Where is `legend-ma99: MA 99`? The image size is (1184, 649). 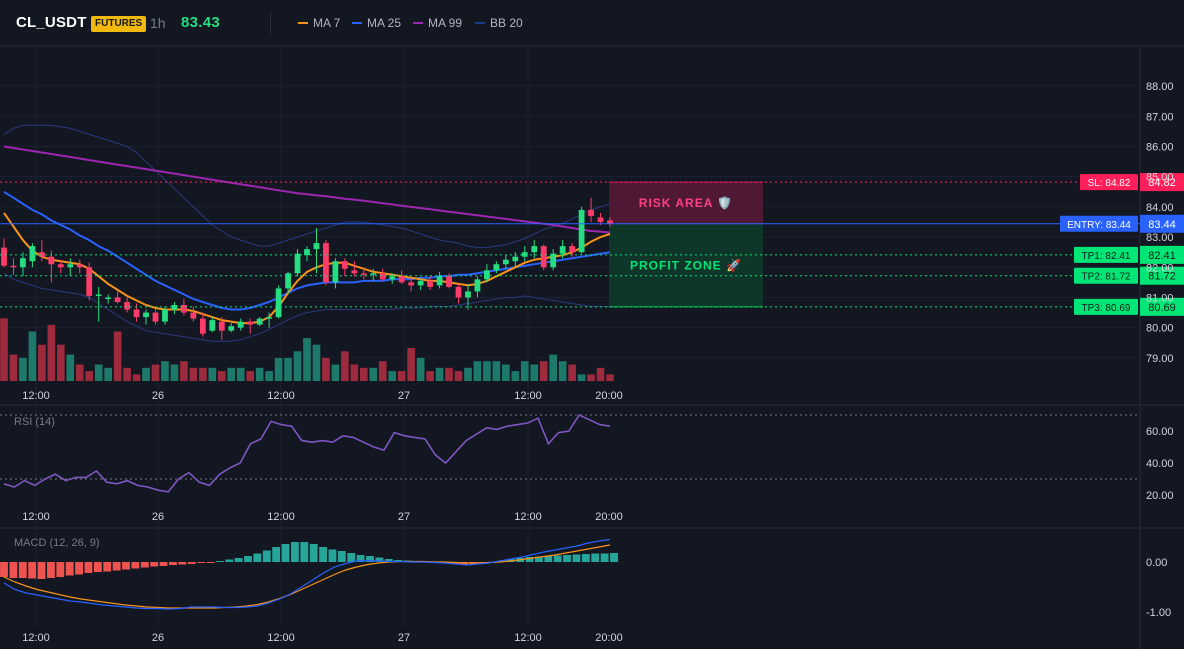
legend-ma99: MA 99 is located at coordinates (437, 23).